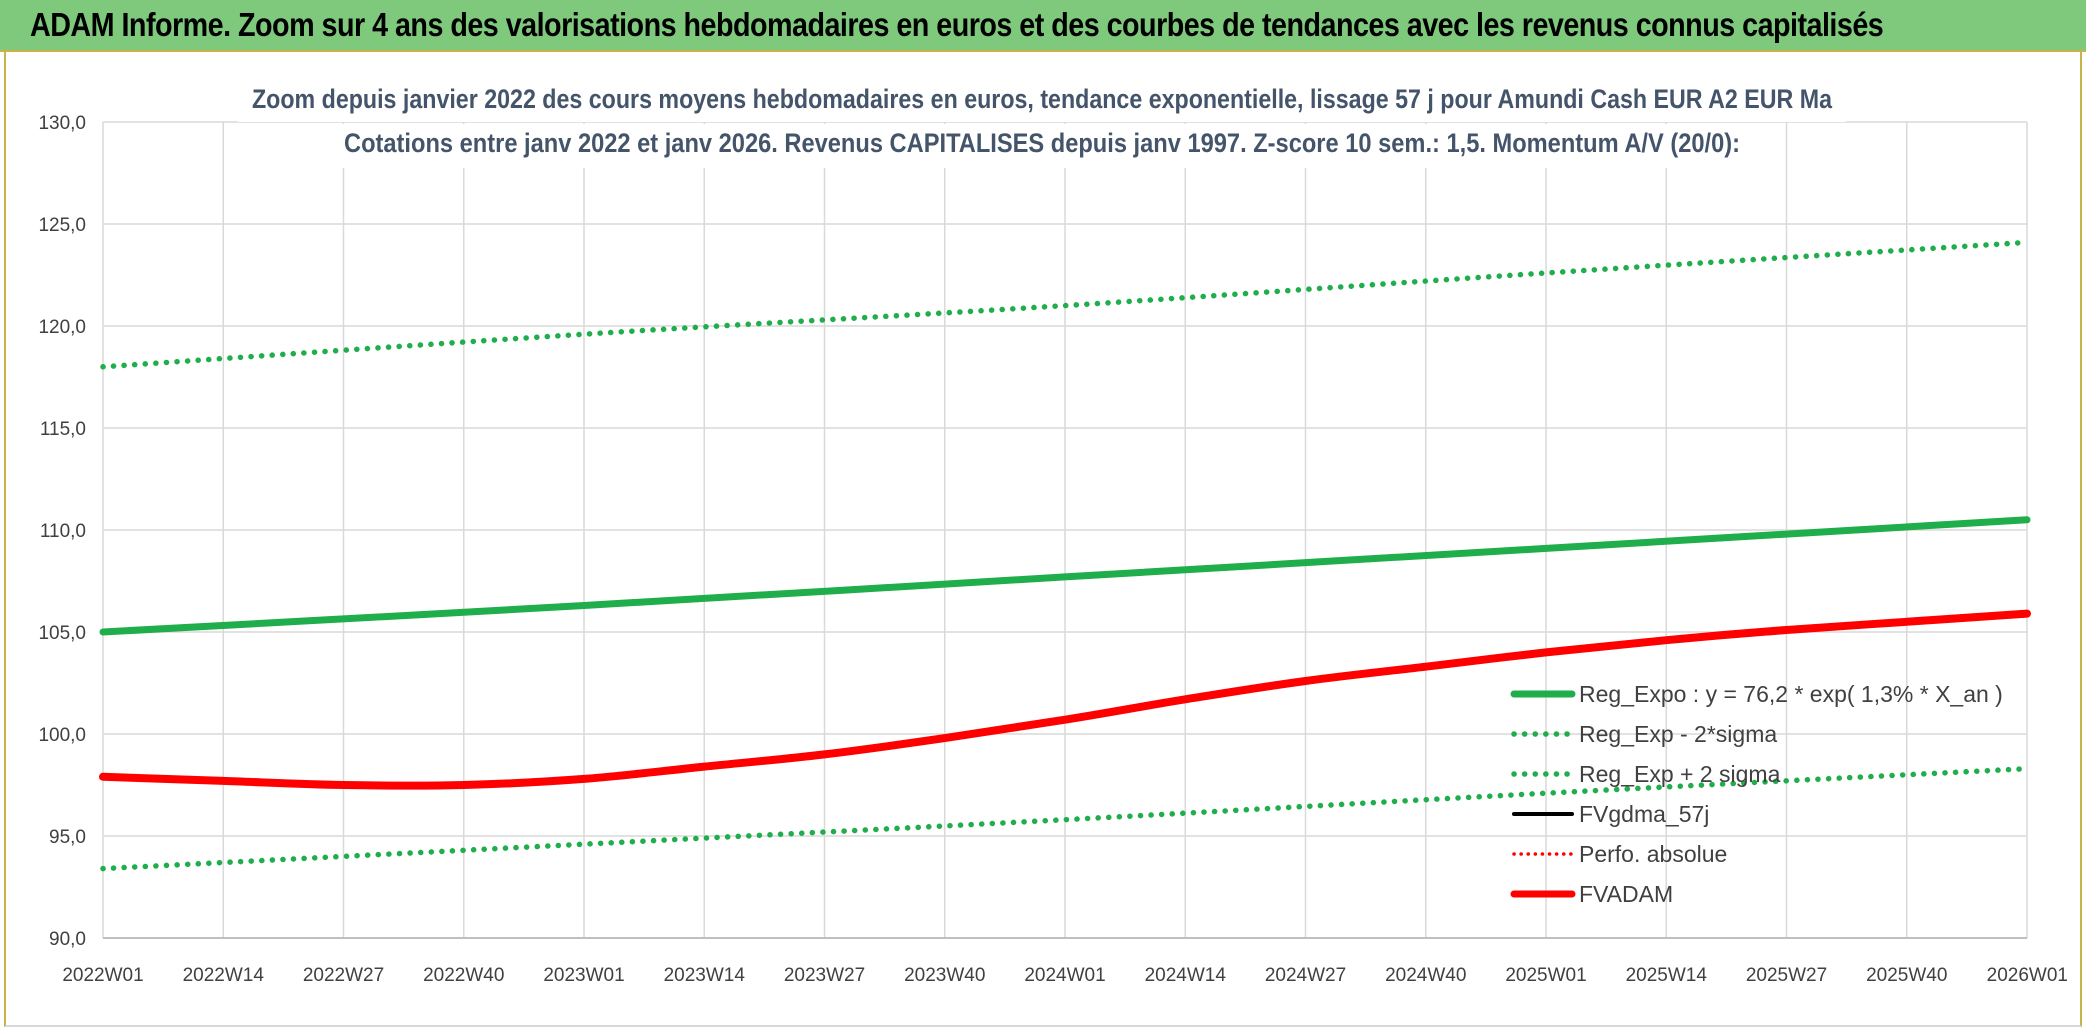 This screenshot has width=2086, height=1031. Describe the element at coordinates (62, 735) in the screenshot. I see `y-tick-label: 100,0` at that location.